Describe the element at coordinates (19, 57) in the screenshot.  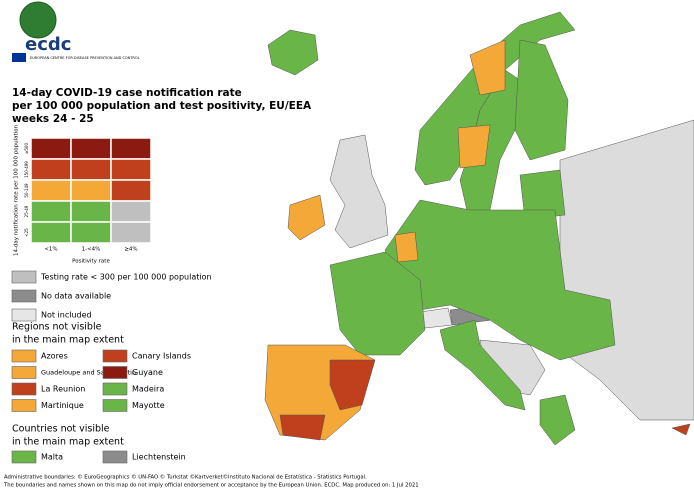
I see `eu-flag` at that location.